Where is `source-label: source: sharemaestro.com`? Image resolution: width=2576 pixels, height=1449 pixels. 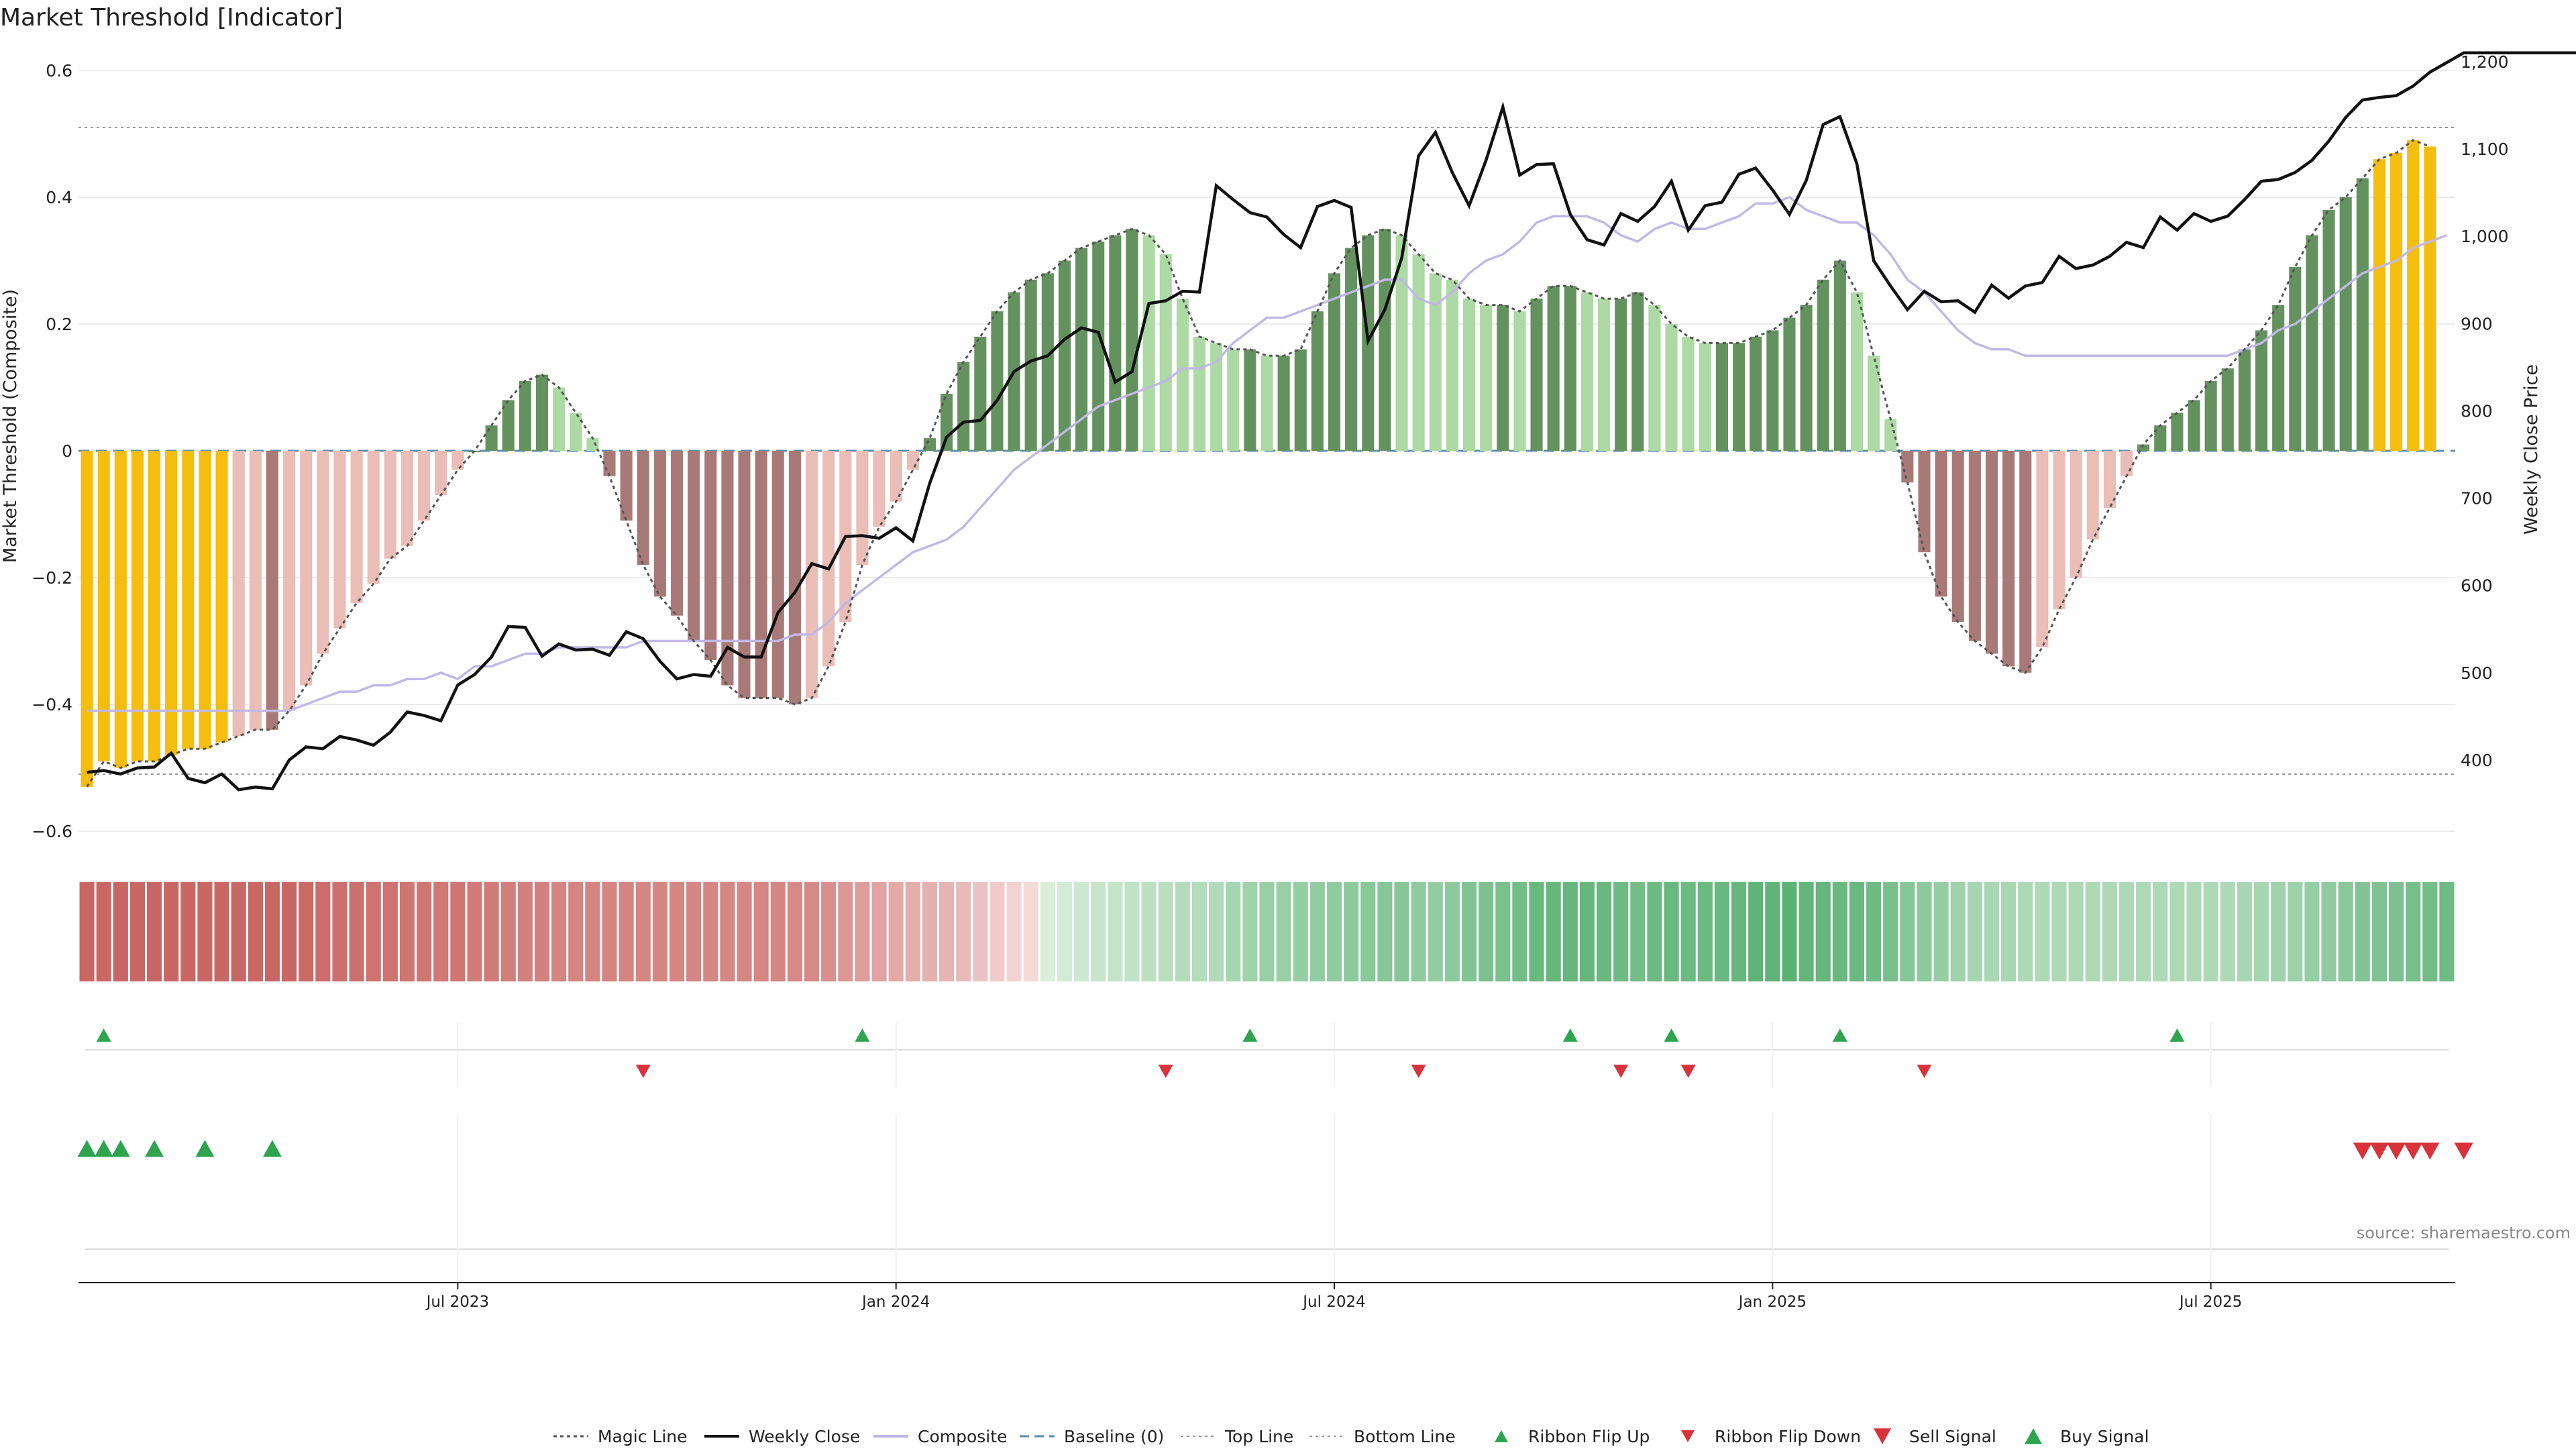
source-label: source: sharemaestro.com is located at coordinates (2464, 1233).